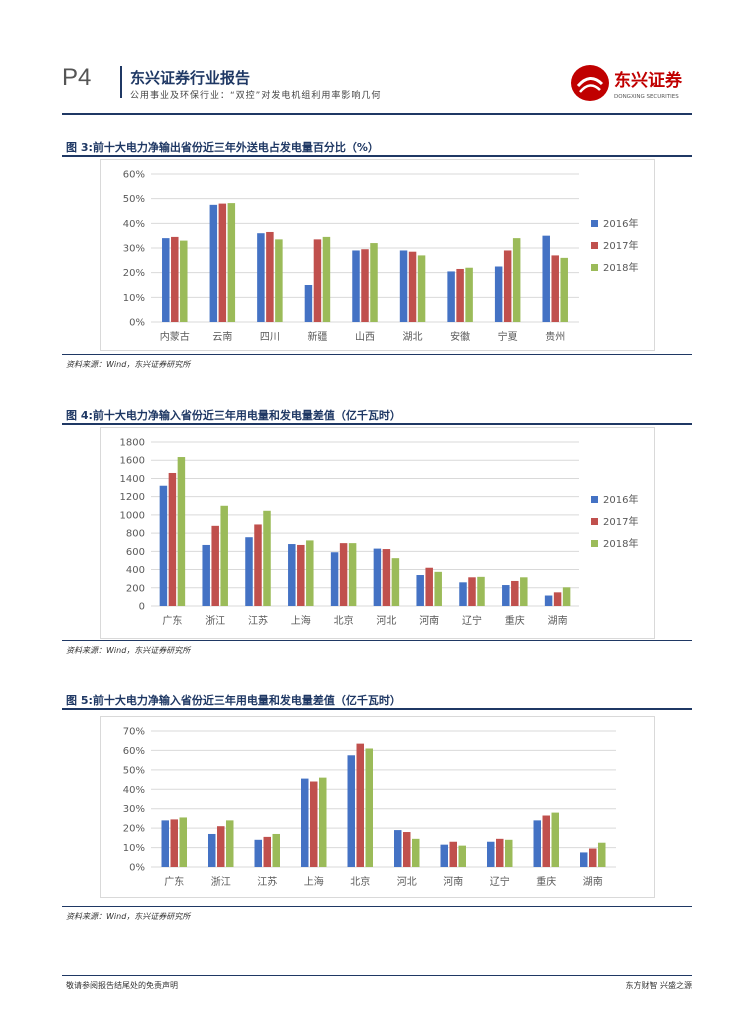  I want to click on x-tick-label: 北京, so click(344, 620).